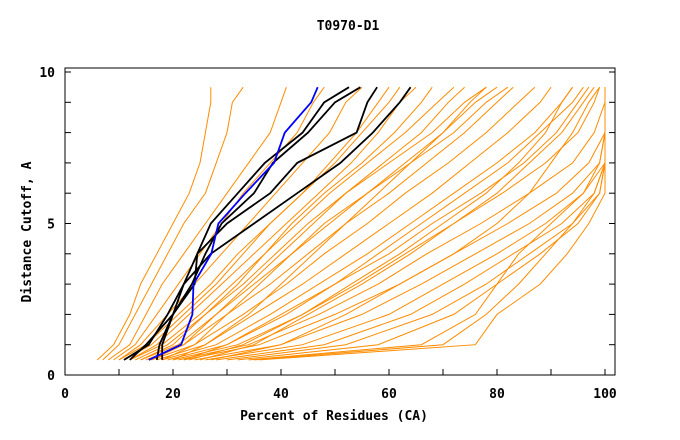  Describe the element at coordinates (51, 225) in the screenshot. I see `y-tick-label: 5` at that location.